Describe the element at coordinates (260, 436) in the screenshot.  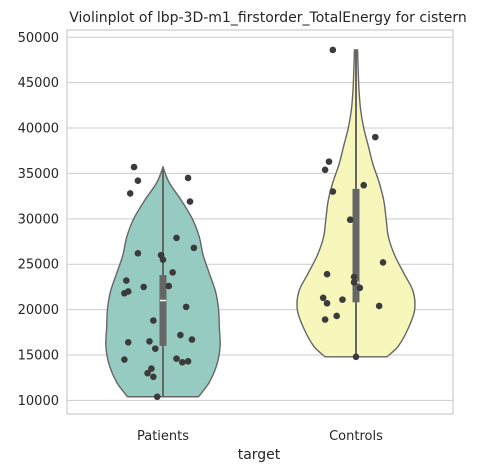
I see `x-tick-labels: Patients Controls` at that location.